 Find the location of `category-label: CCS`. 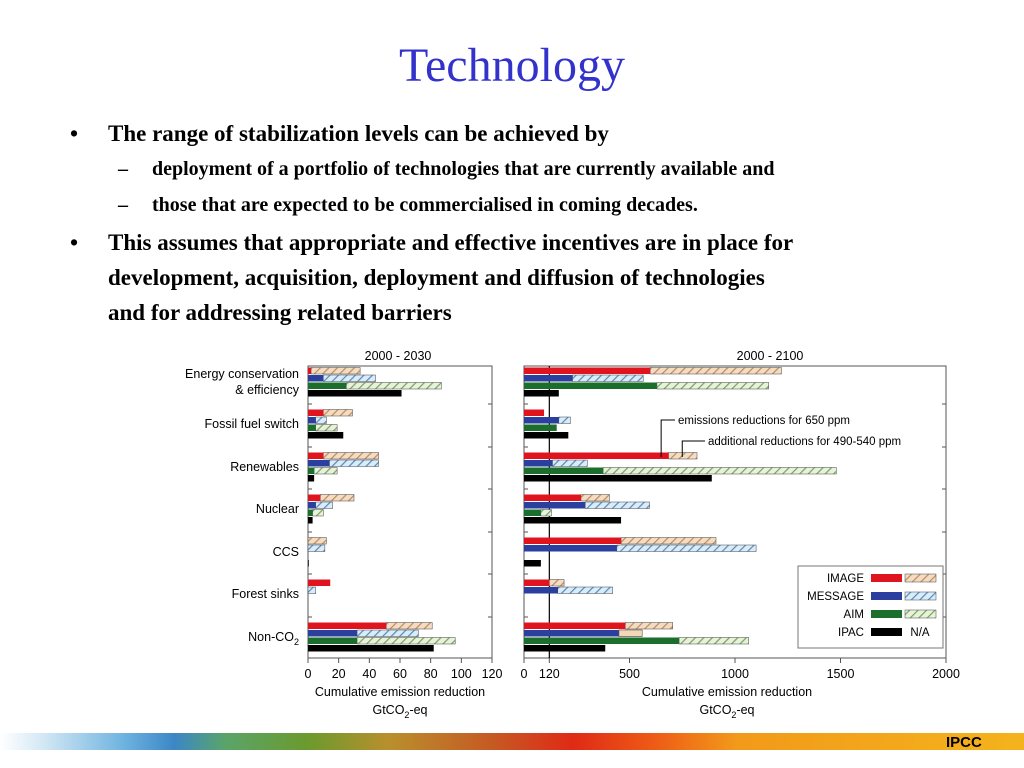

category-label: CCS is located at coordinates (286, 552).